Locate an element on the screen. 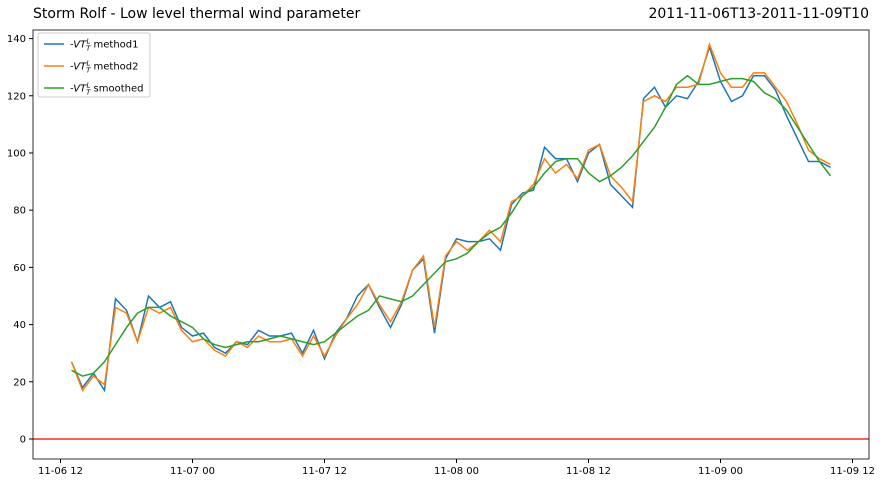  y-tick-label: 80 is located at coordinates (19, 211).